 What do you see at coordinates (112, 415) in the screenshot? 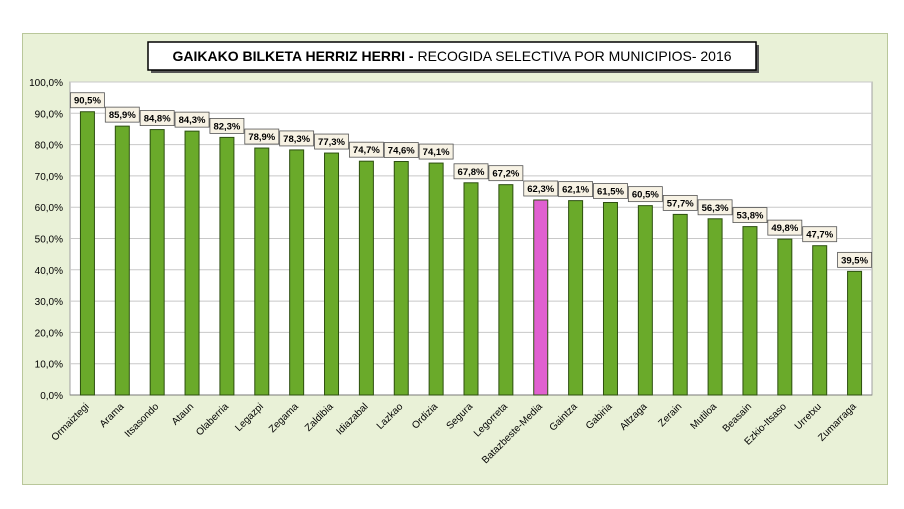
I see `x-tick-label: Arama` at bounding box center [112, 415].